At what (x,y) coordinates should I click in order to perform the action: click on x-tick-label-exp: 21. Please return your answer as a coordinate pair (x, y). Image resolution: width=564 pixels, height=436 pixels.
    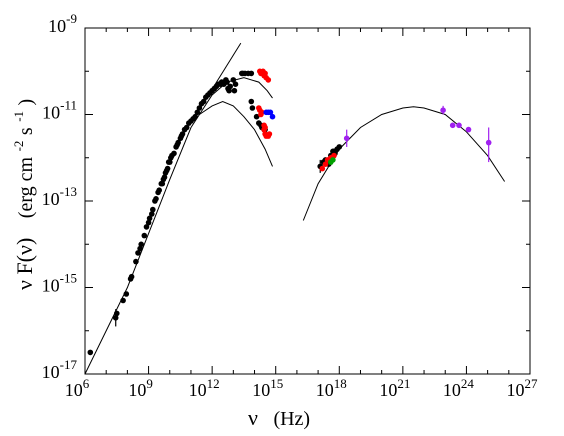
    Looking at the image, I should click on (403, 383).